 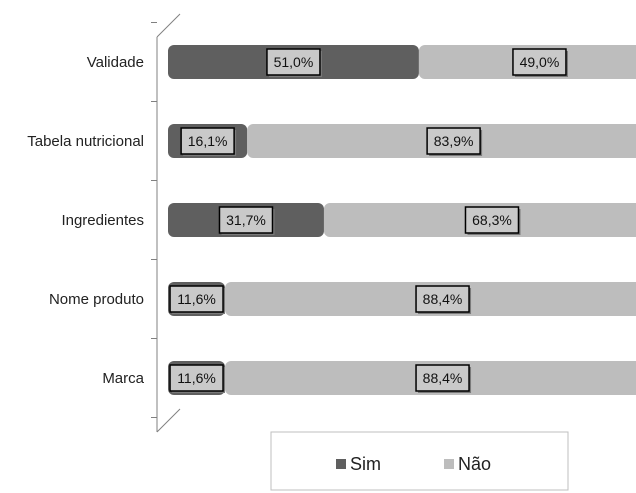 I want to click on data-label-text: 83,9%, so click(x=454, y=141).